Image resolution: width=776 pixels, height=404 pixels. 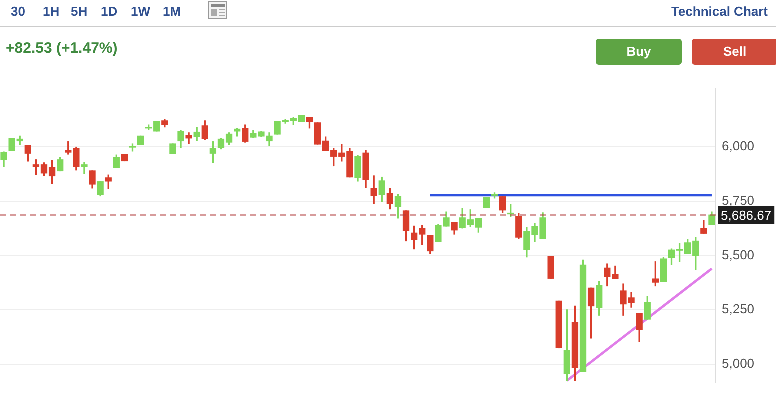 I want to click on y-tick-label: 5,750, so click(x=738, y=200).